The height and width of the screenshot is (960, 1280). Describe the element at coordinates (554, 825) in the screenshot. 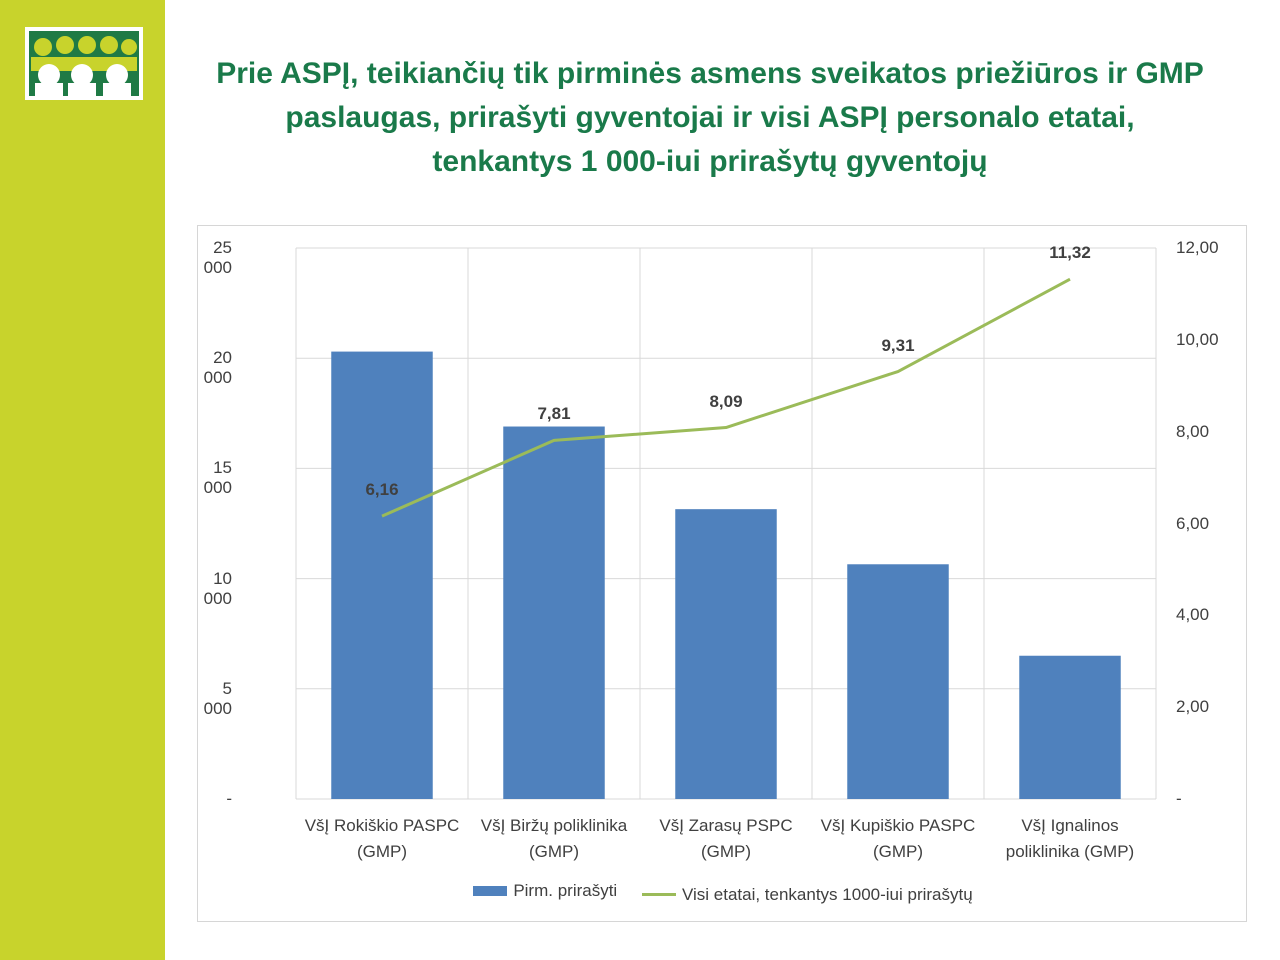

I see `category-label-line: VšĮ Biržų poliklinika` at that location.